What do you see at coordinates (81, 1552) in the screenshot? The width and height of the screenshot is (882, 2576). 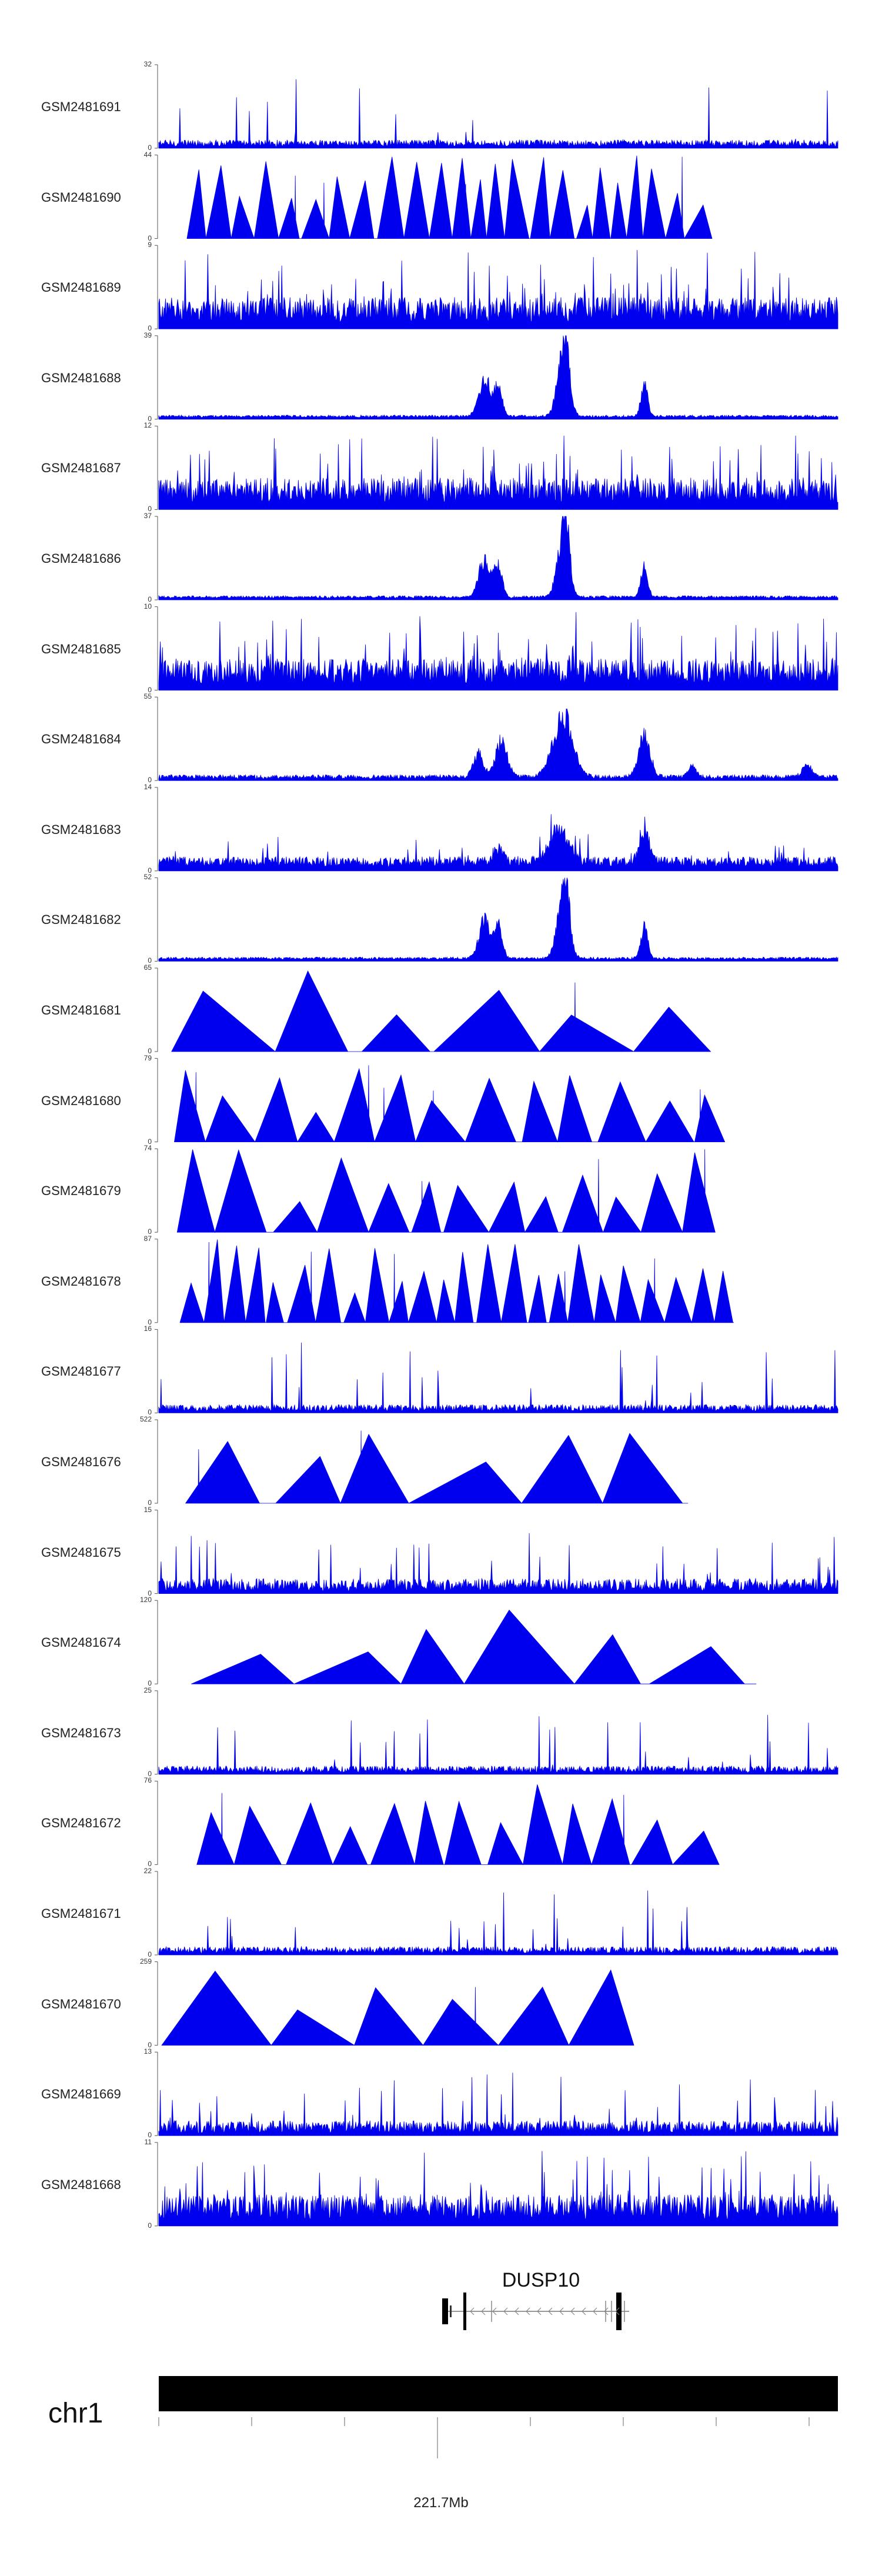 I see `track-name: GSM2481675` at bounding box center [81, 1552].